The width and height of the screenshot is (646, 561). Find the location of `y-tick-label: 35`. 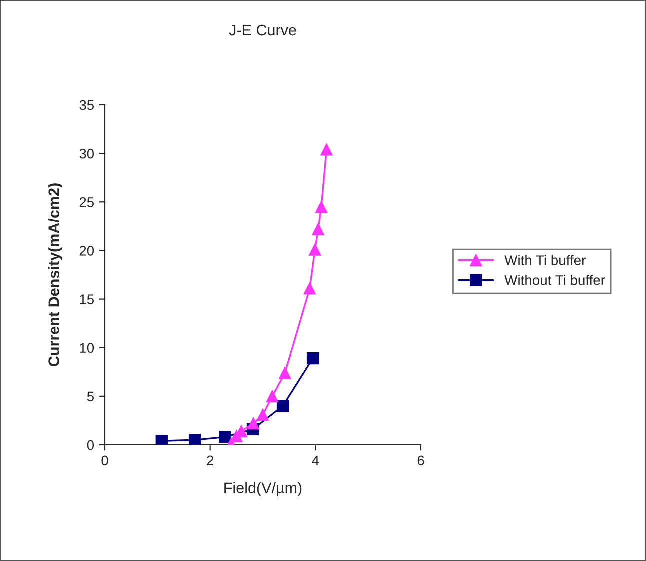

y-tick-label: 35 is located at coordinates (87, 105).